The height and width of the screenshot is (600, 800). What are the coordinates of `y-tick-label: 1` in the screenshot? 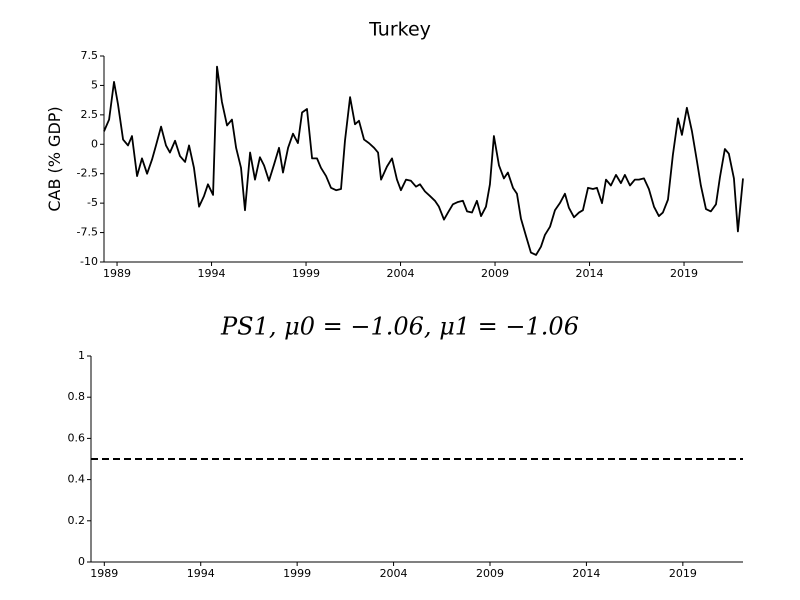 It's located at (81, 355).